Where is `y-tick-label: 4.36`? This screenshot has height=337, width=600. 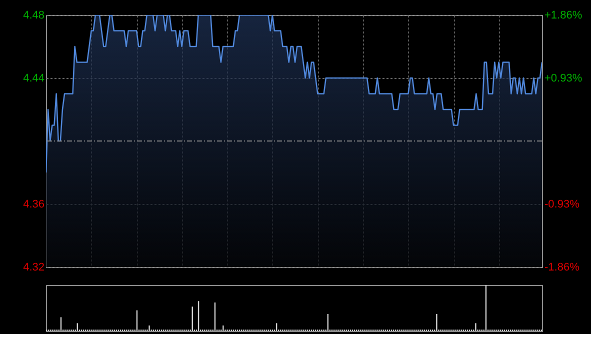
y-tick-label: 4.36 is located at coordinates (33, 204).